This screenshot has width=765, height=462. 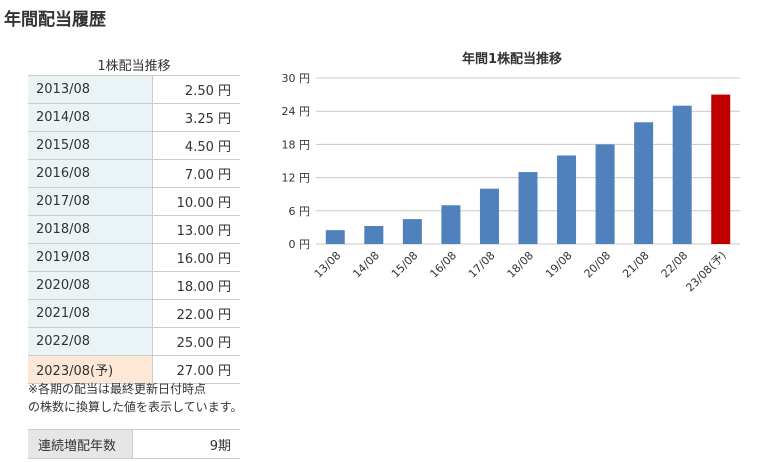 I want to click on amount-cell: 18.00 円, so click(x=196, y=285).